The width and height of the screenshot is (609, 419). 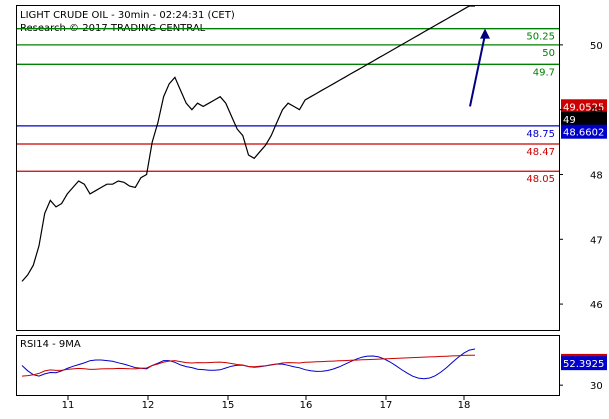 What do you see at coordinates (540, 134) in the screenshot?
I see `level-label: 48.75` at bounding box center [540, 134].